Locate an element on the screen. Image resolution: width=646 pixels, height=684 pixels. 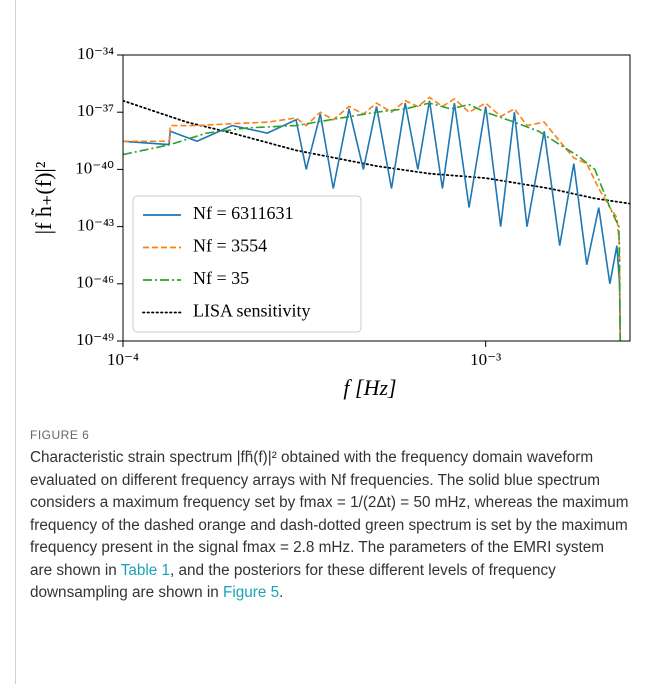
figure-label: FIGURE 6 is located at coordinates (60, 435).